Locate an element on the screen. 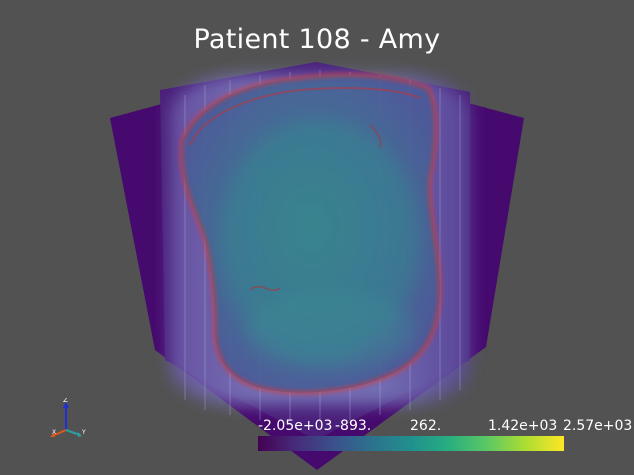 The image size is (634, 475). z-axis-arrow is located at coordinates (66, 405).